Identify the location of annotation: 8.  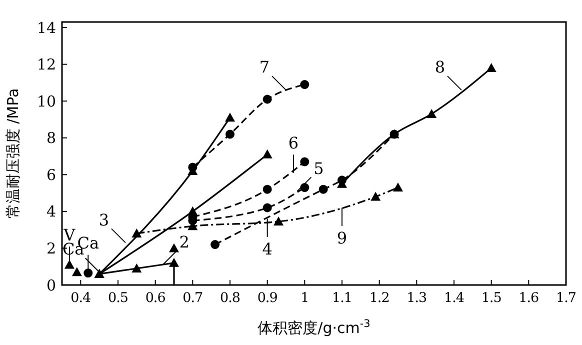
(440, 67).